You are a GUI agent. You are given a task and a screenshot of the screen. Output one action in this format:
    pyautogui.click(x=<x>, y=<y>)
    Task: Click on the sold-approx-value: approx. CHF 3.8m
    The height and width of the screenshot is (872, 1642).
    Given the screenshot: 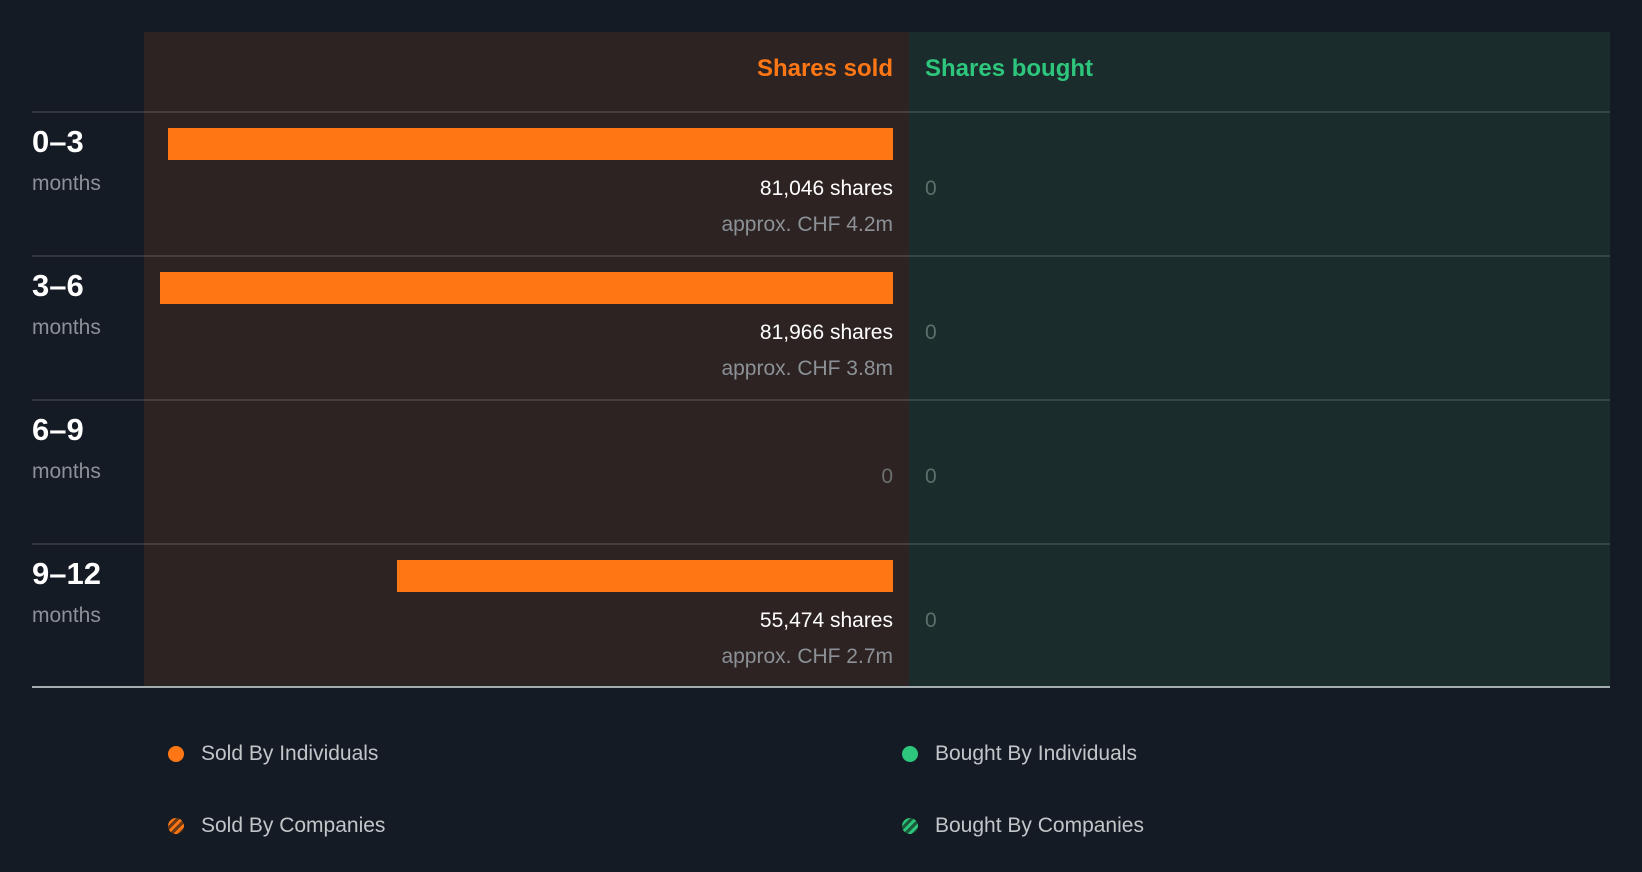 What is the action you would take?
    pyautogui.click(x=807, y=368)
    